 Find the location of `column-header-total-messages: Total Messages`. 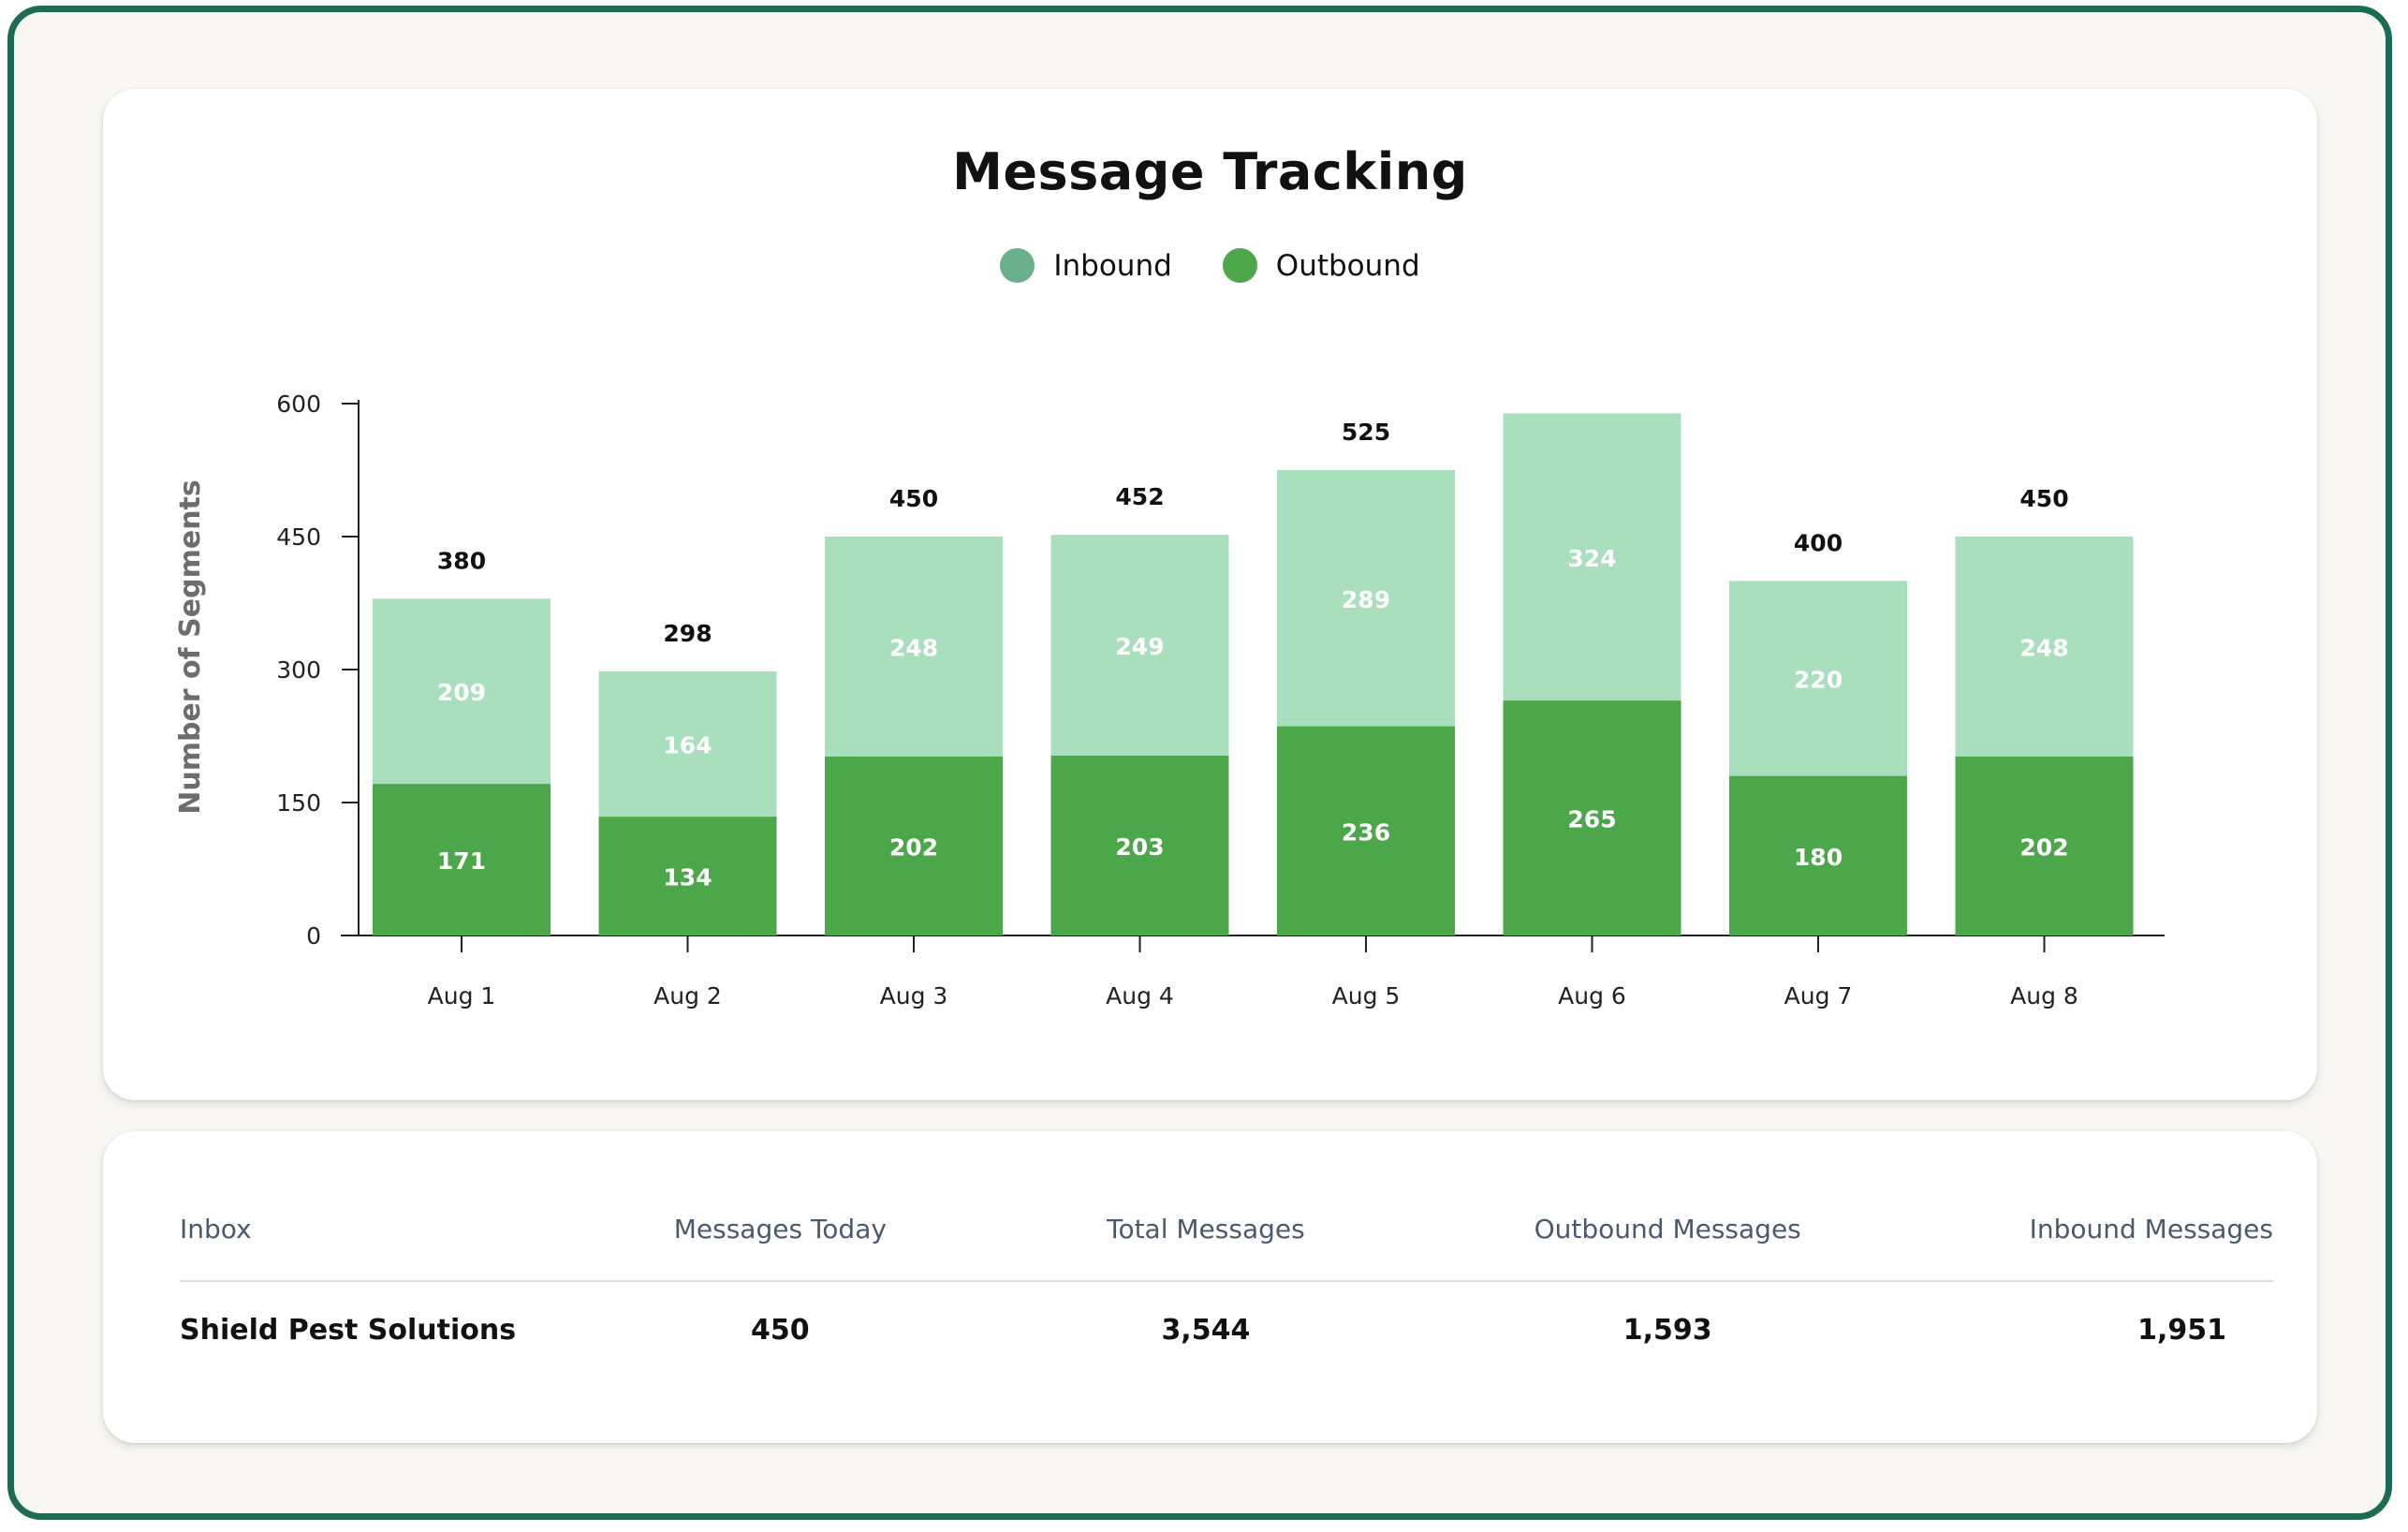

column-header-total-messages: Total Messages is located at coordinates (1206, 1244).